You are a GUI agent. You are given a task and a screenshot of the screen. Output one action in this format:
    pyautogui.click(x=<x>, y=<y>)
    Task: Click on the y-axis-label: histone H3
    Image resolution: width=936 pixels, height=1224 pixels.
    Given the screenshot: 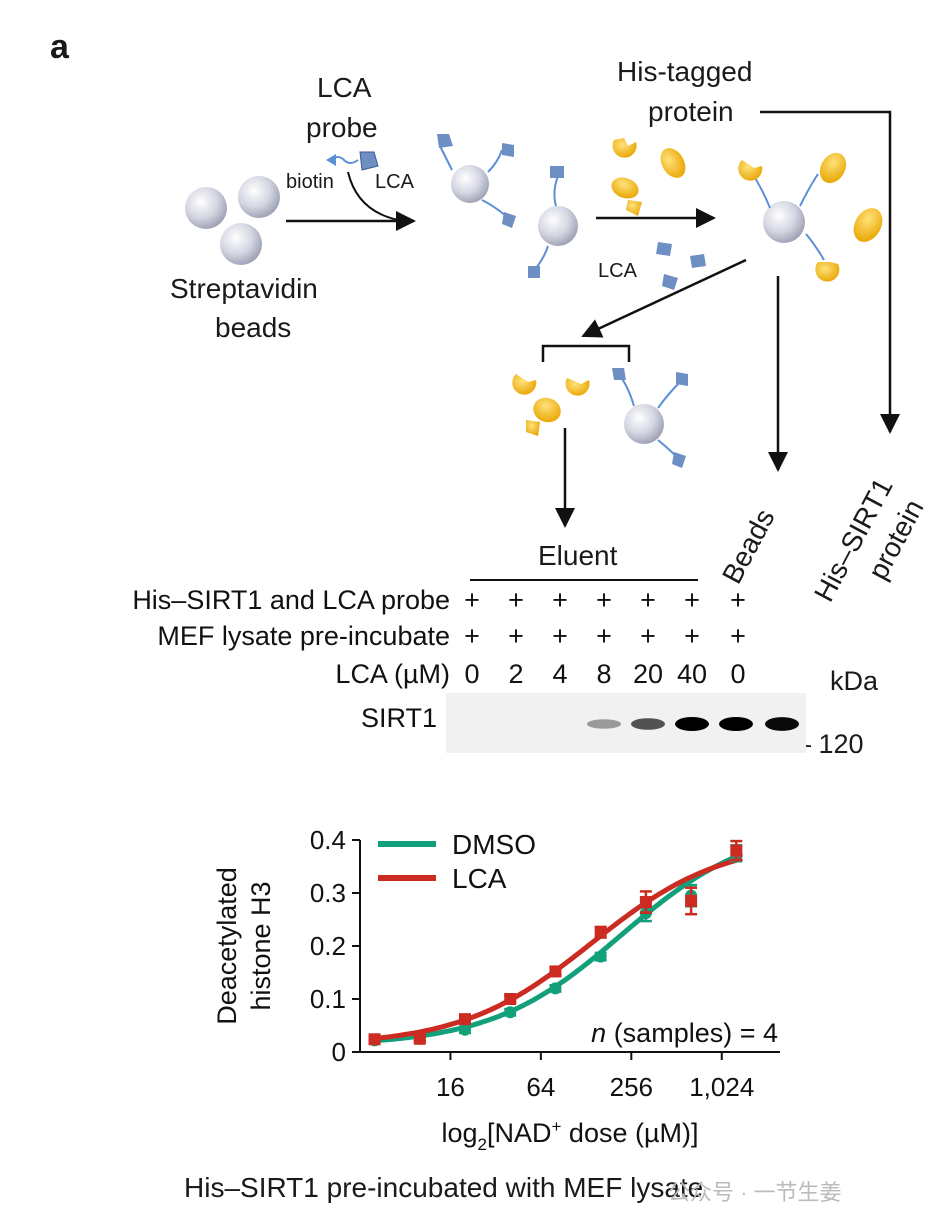 What is the action you would take?
    pyautogui.click(x=261, y=945)
    